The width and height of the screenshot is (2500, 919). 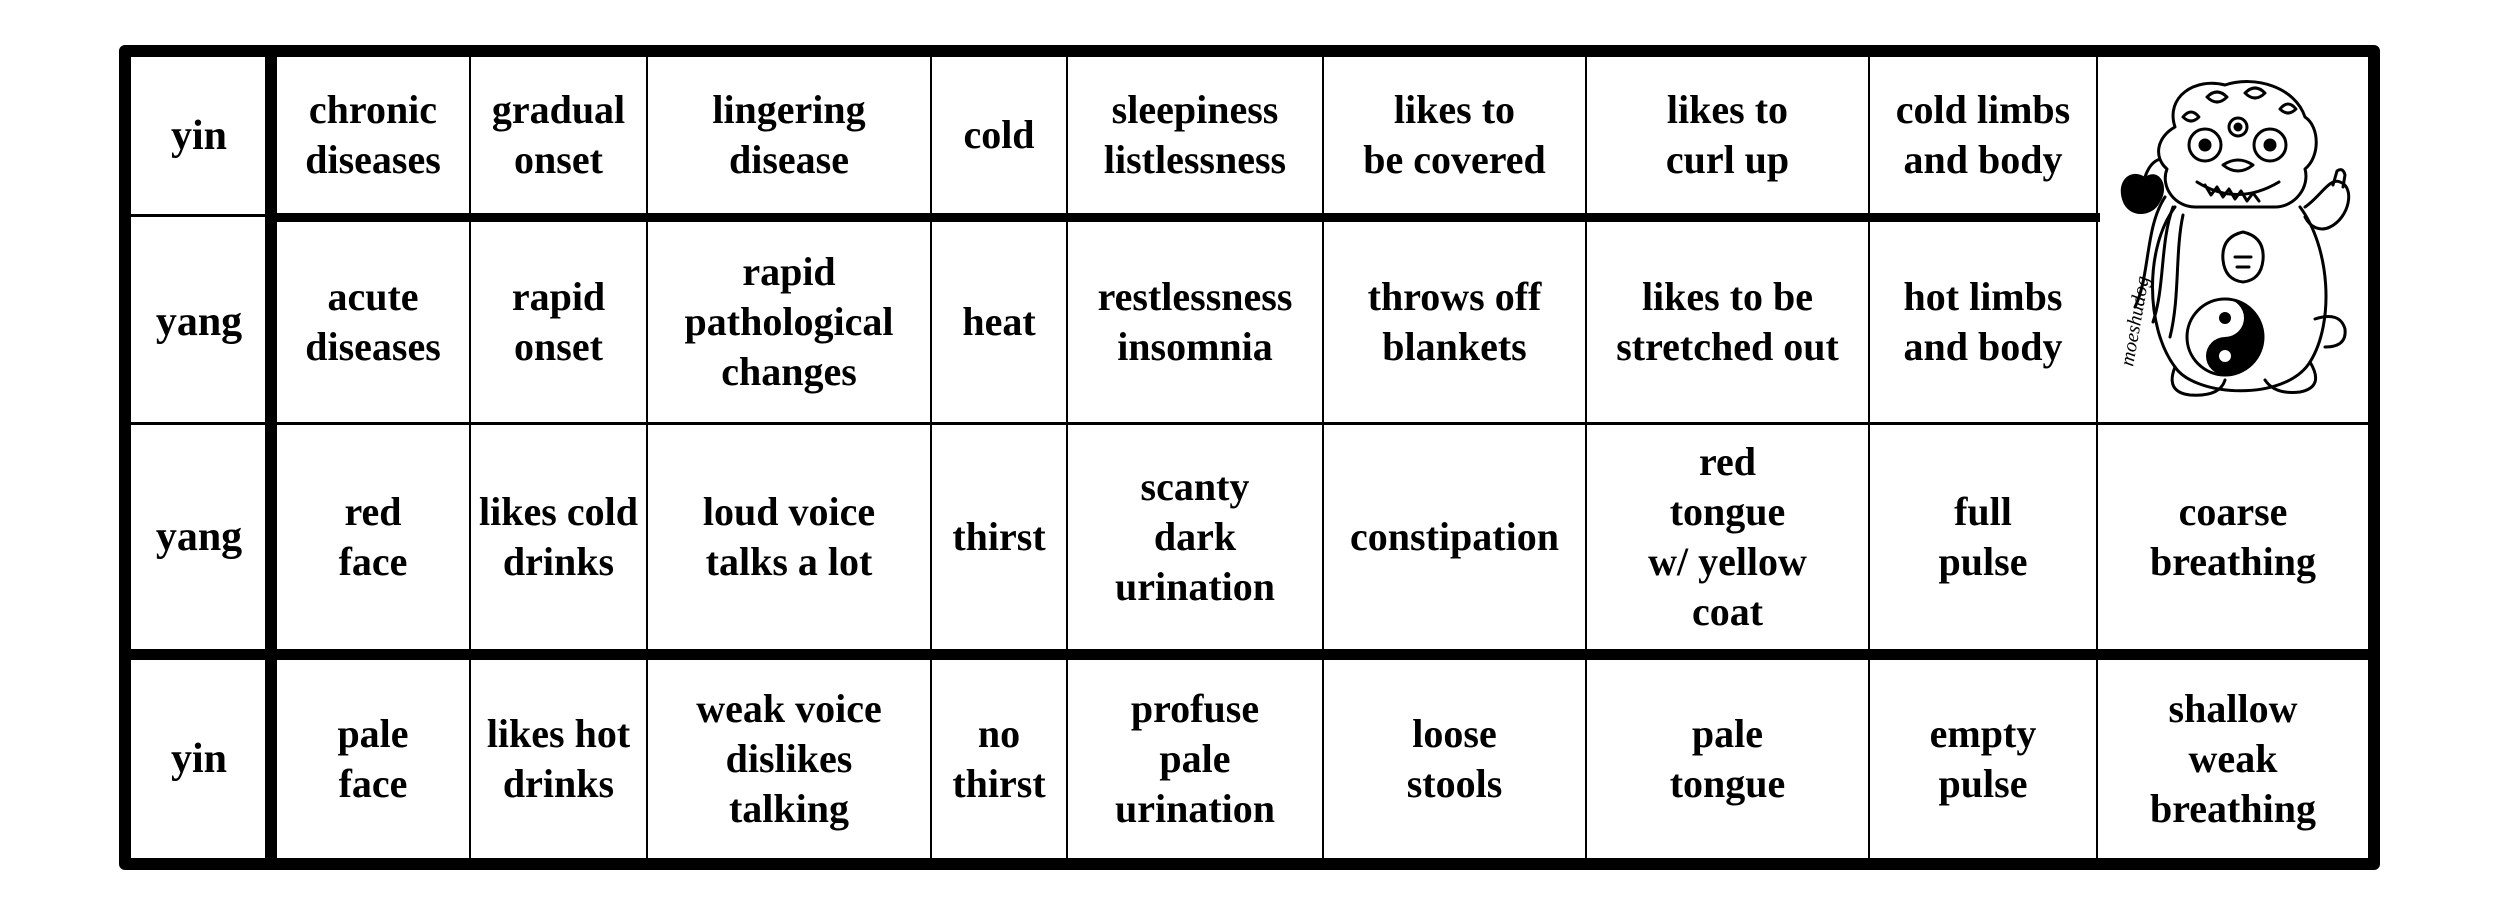 What do you see at coordinates (1983, 758) in the screenshot?
I see `cell-r4-c8: empty pulse` at bounding box center [1983, 758].